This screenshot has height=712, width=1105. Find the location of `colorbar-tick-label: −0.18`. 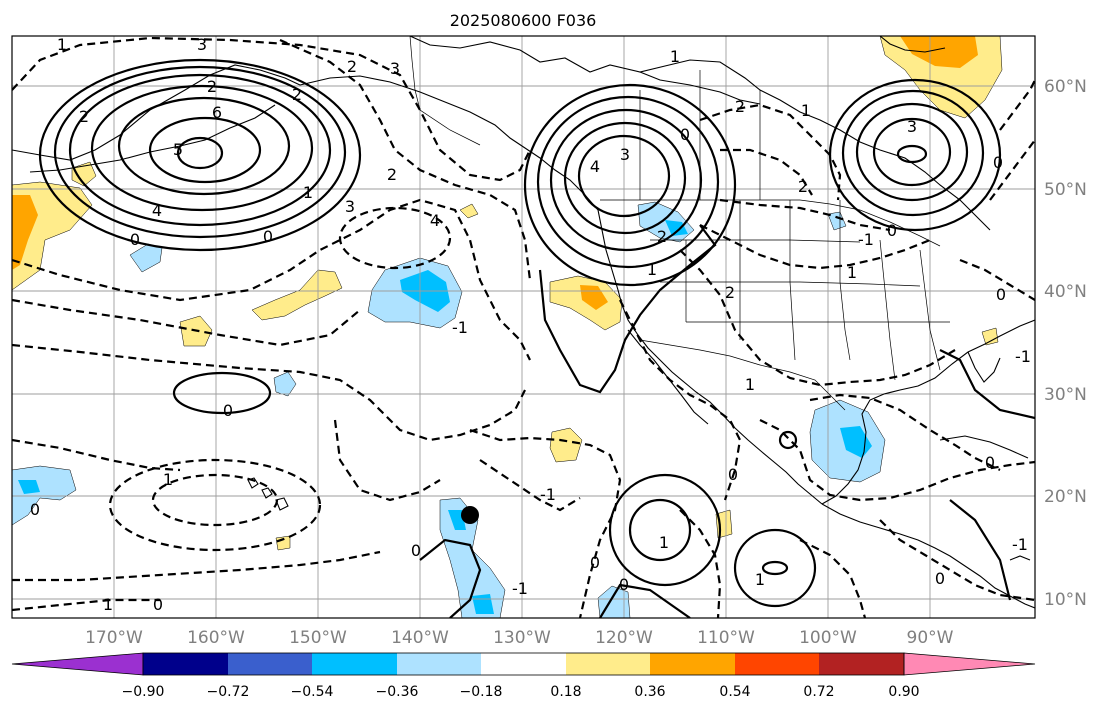

colorbar-tick-label: −0.18 is located at coordinates (481, 692).